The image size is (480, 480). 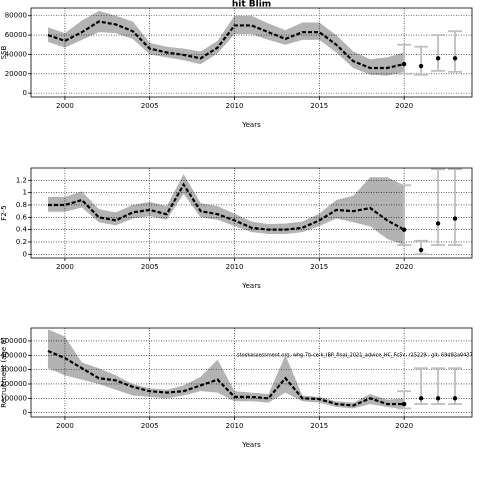 I want to click on y-axis-label: F2-5, so click(x=4, y=212).